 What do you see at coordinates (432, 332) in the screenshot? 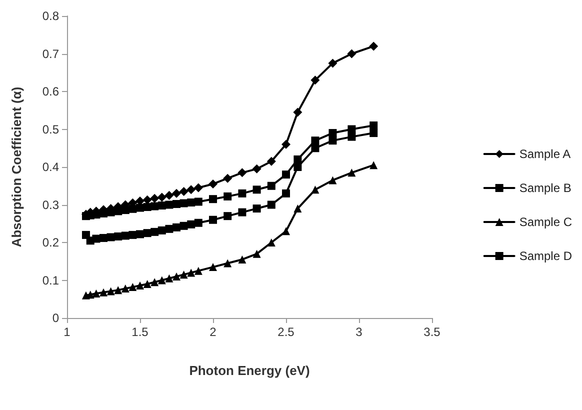
I see `x-tick-label: 3.5` at bounding box center [432, 332].